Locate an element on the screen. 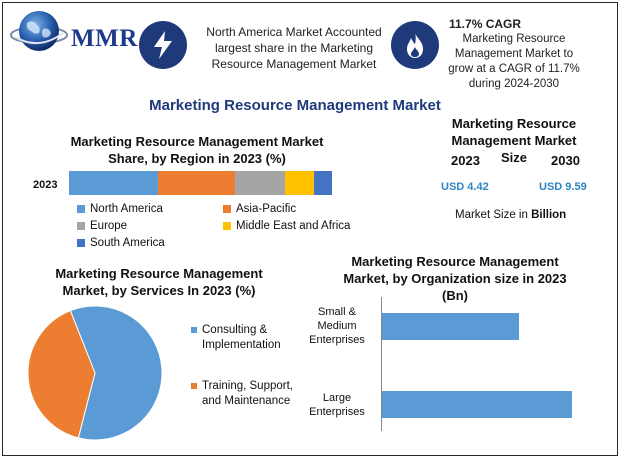 This screenshot has width=620, height=458. region-legend-item: Europe is located at coordinates (102, 226).